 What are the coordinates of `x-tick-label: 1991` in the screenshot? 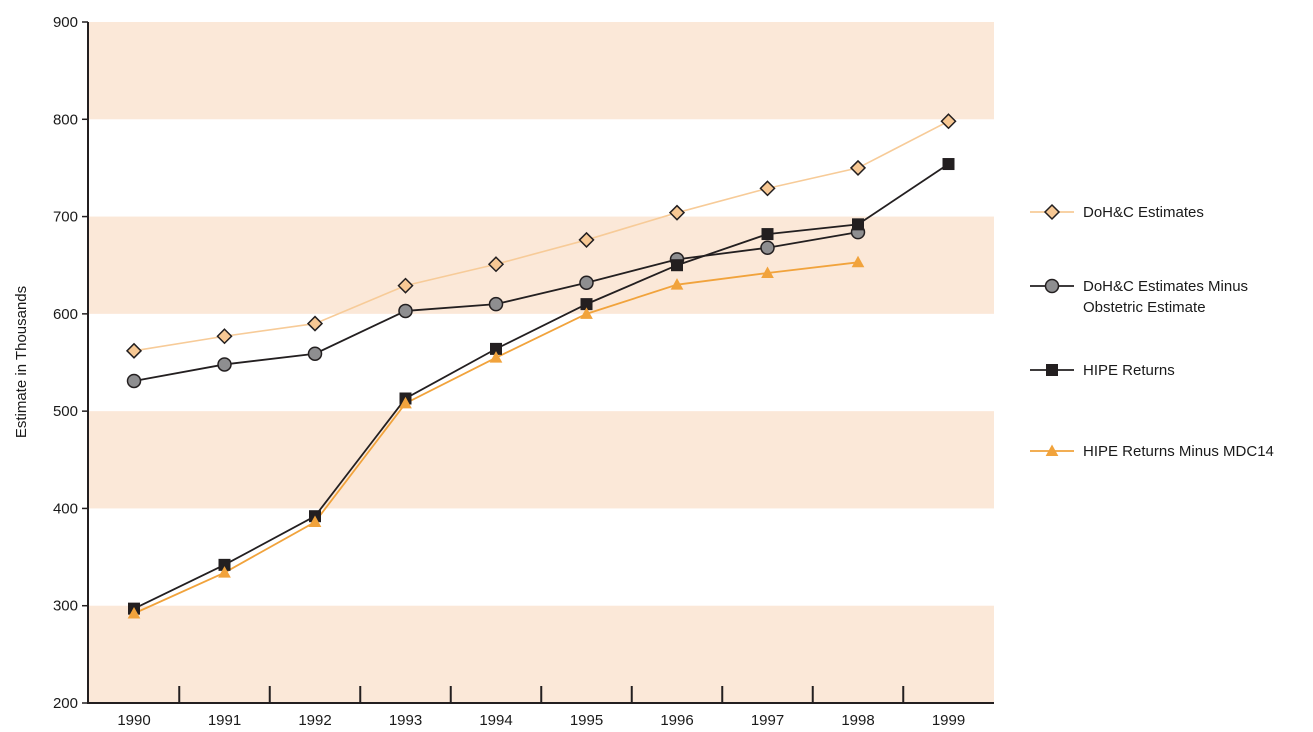 It's located at (224, 720).